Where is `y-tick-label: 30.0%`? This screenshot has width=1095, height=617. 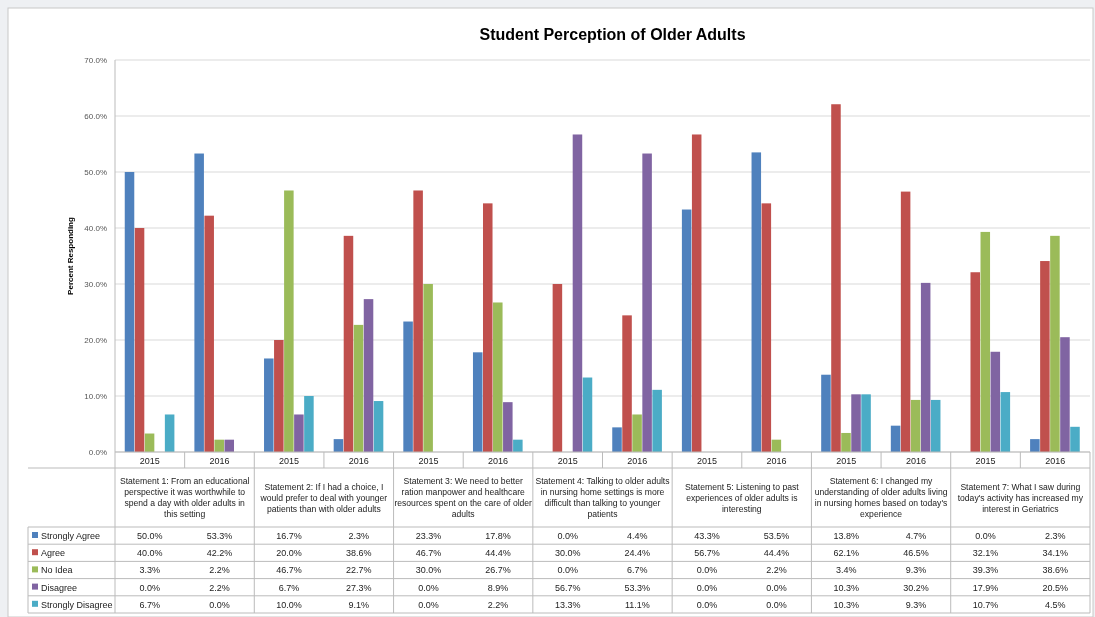 y-tick-label: 30.0% is located at coordinates (95, 284).